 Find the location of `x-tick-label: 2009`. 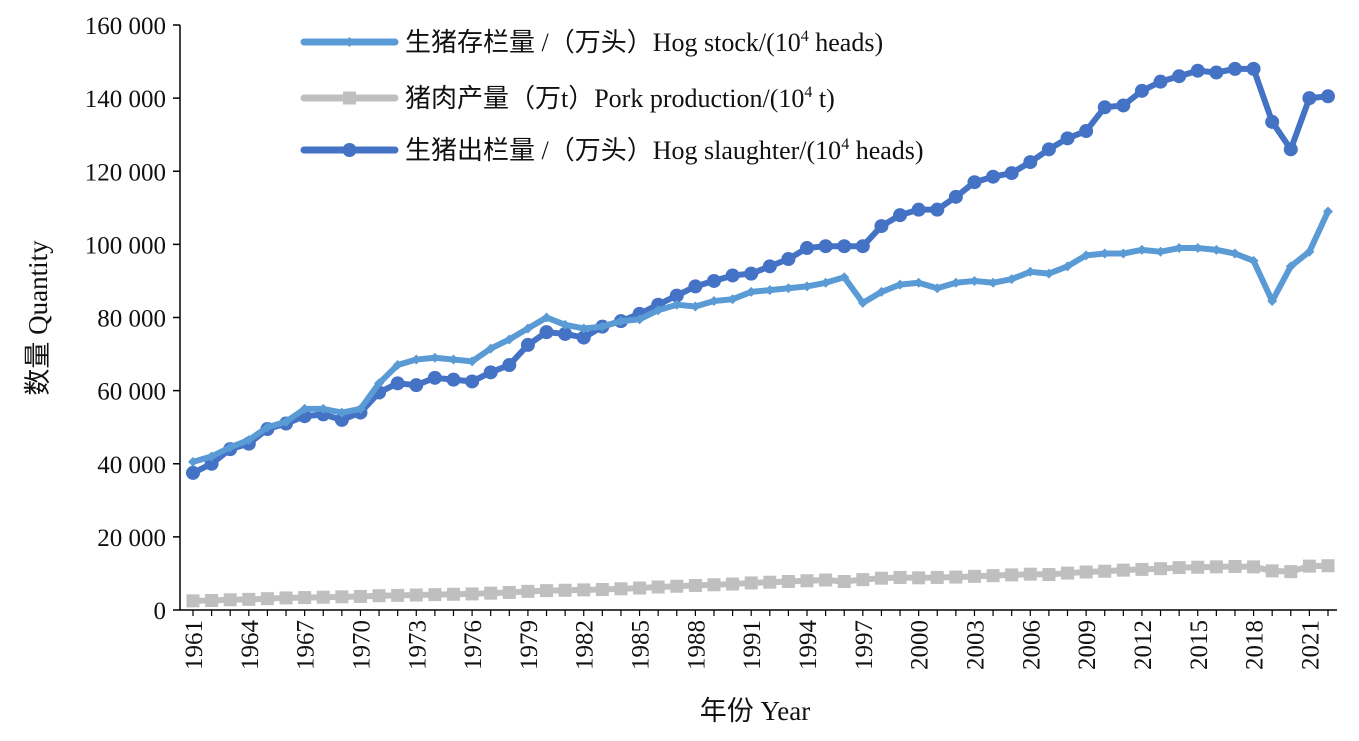

x-tick-label: 2009 is located at coordinates (1087, 645).